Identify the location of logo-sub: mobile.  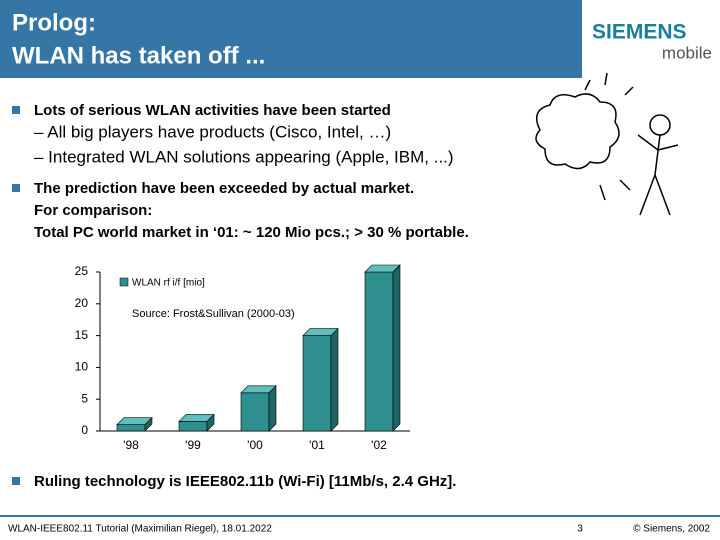
(687, 52).